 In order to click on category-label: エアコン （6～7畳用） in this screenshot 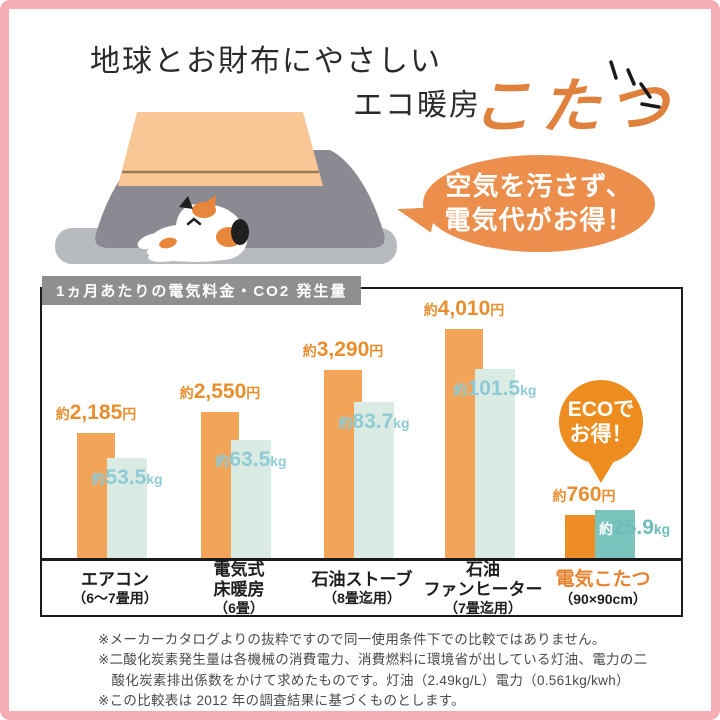, I will do `click(115, 588)`.